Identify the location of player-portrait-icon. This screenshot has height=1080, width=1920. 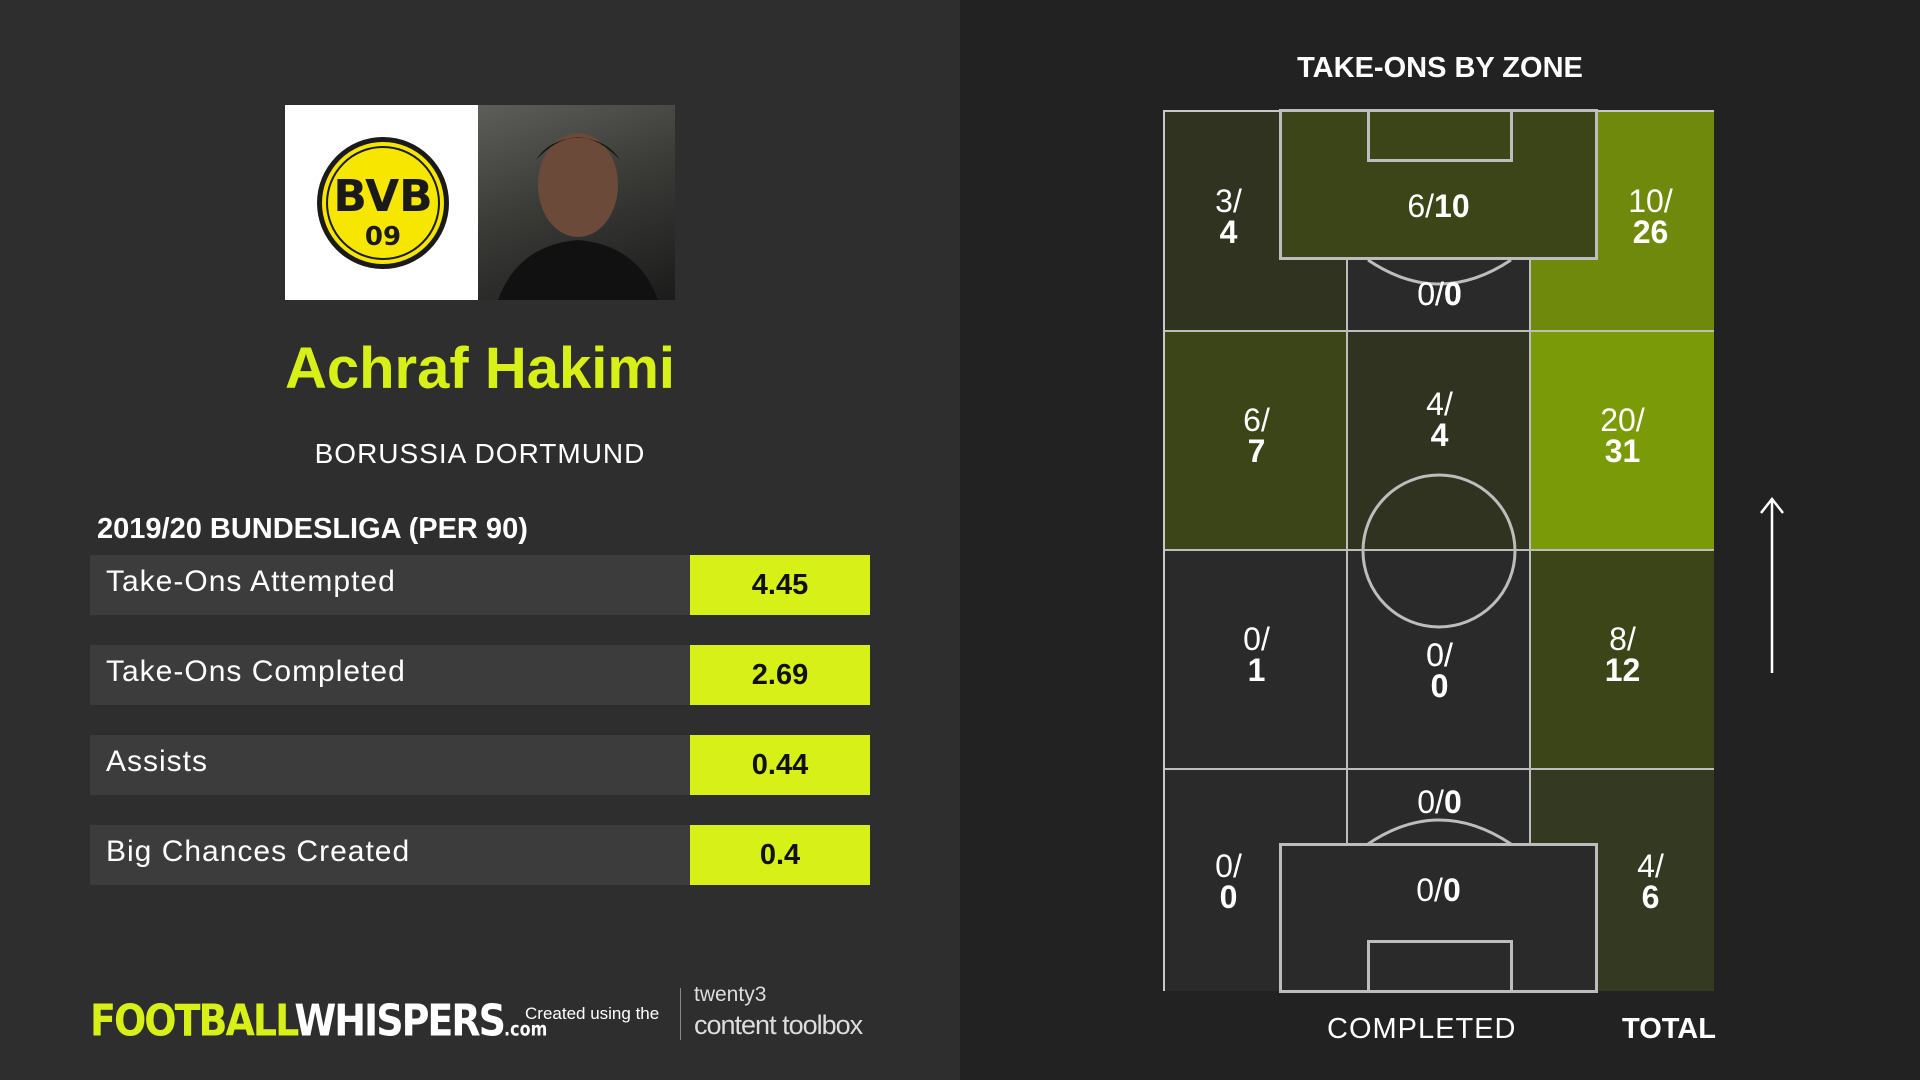
(578, 216).